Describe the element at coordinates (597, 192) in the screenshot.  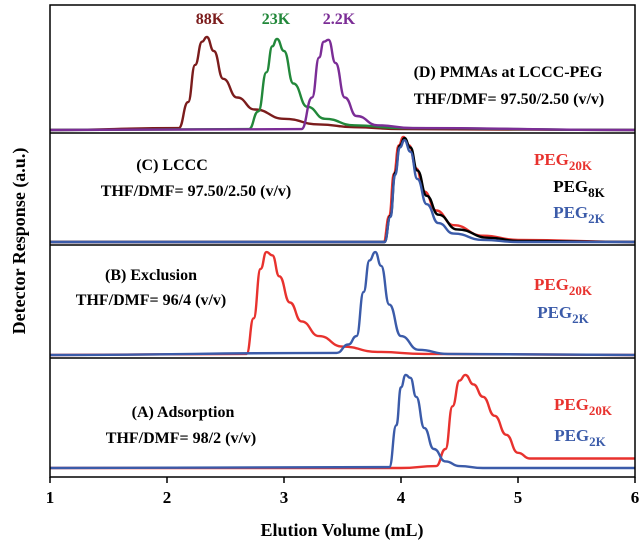
I see `legend-c-peg8k-sub: 8K` at that location.